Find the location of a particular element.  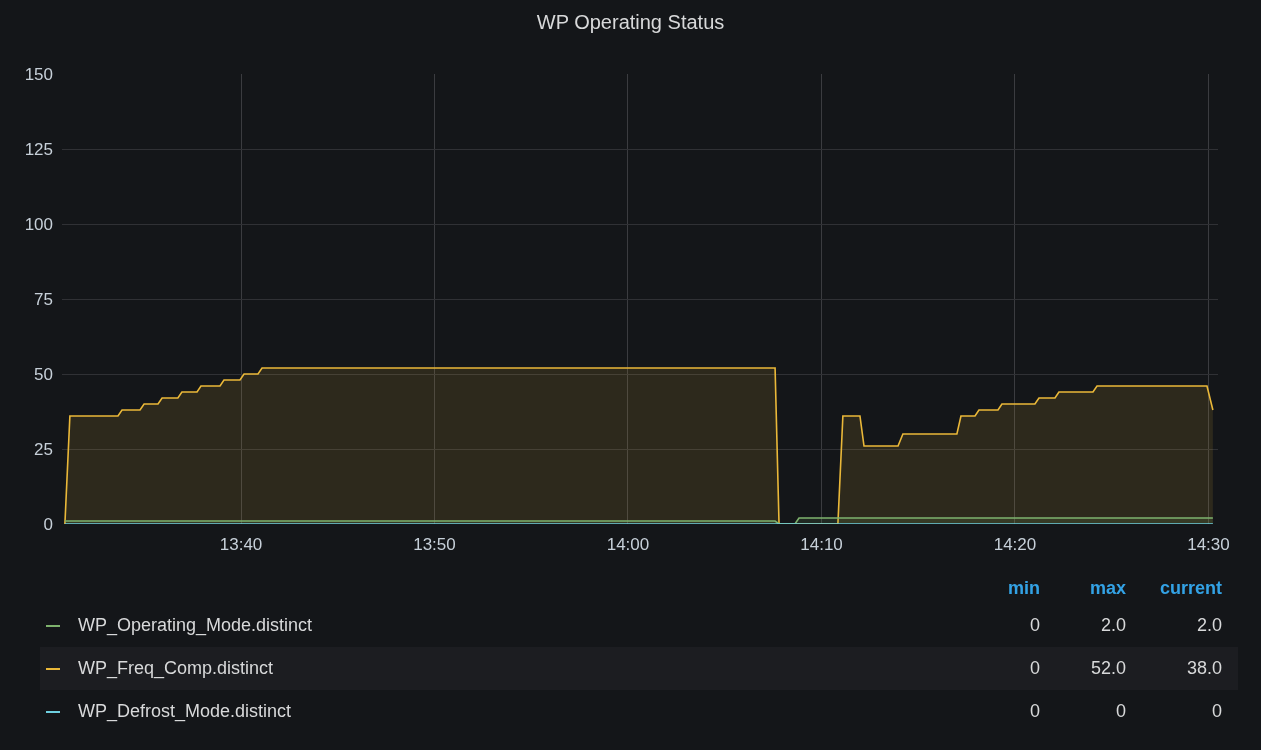

text: max is located at coordinates (1107, 588).